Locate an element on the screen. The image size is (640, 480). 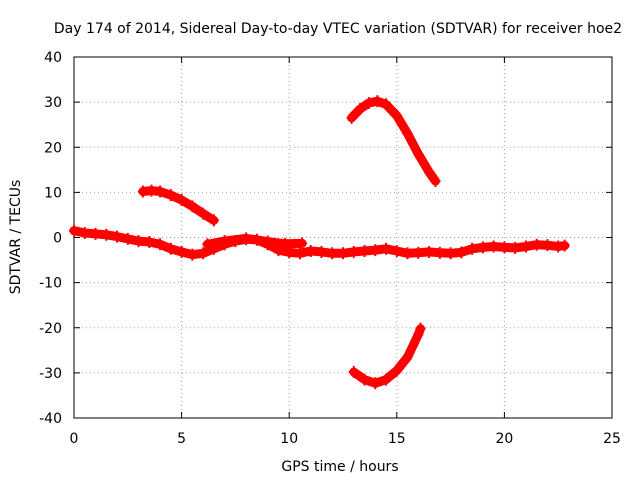
y-tick-label: 10 is located at coordinates (53, 193).